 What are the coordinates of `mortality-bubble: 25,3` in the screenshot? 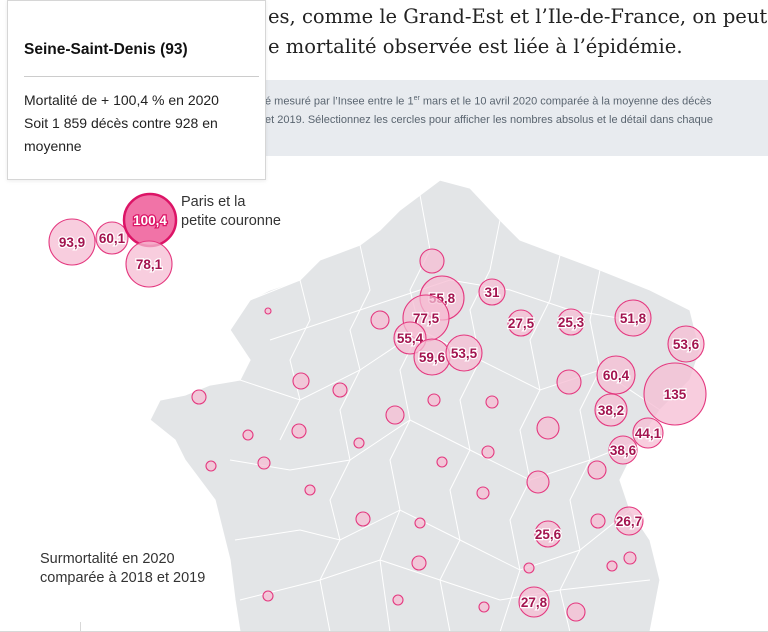 It's located at (571, 322).